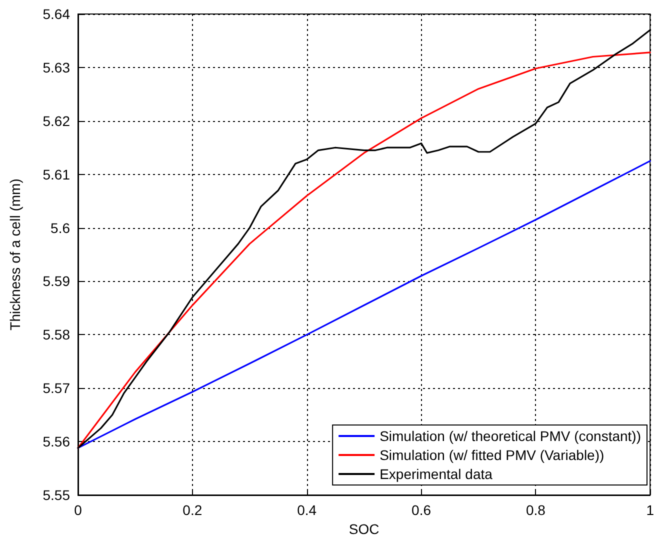  Describe the element at coordinates (56, 14) in the screenshot. I see `y-tick-label: 5.64` at that location.